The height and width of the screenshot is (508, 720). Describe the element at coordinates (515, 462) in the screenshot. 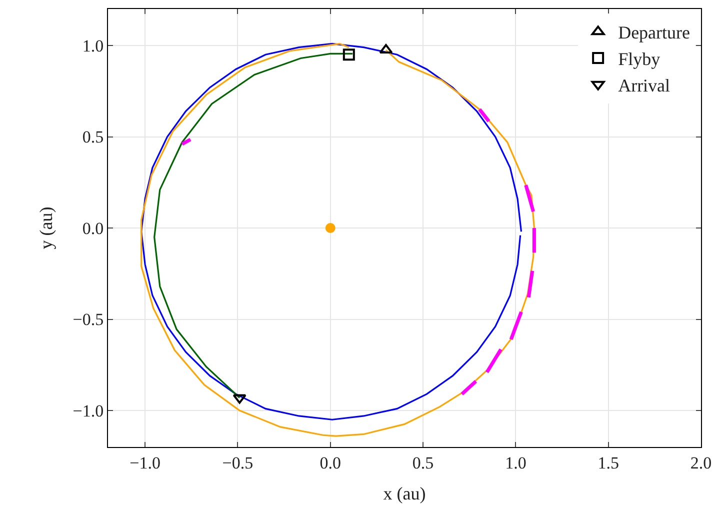

I see `x-tick-label: 1.0` at that location.